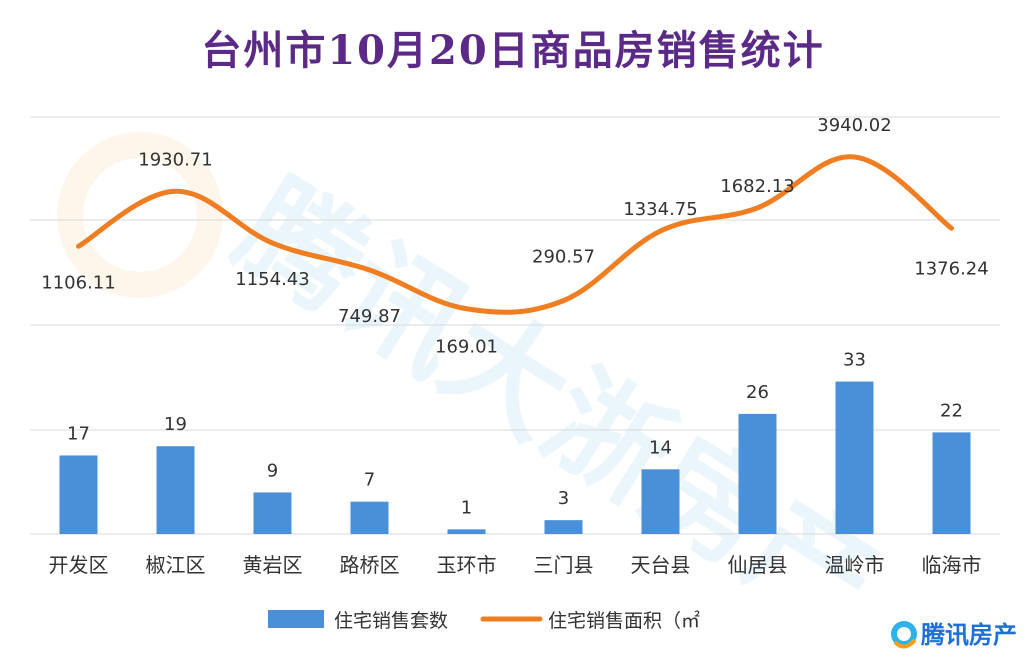 This screenshot has width=1026, height=662. Describe the element at coordinates (484, 620) in the screenshot. I see `legend: 住宅销售套数 住宅销售面积（㎡` at that location.